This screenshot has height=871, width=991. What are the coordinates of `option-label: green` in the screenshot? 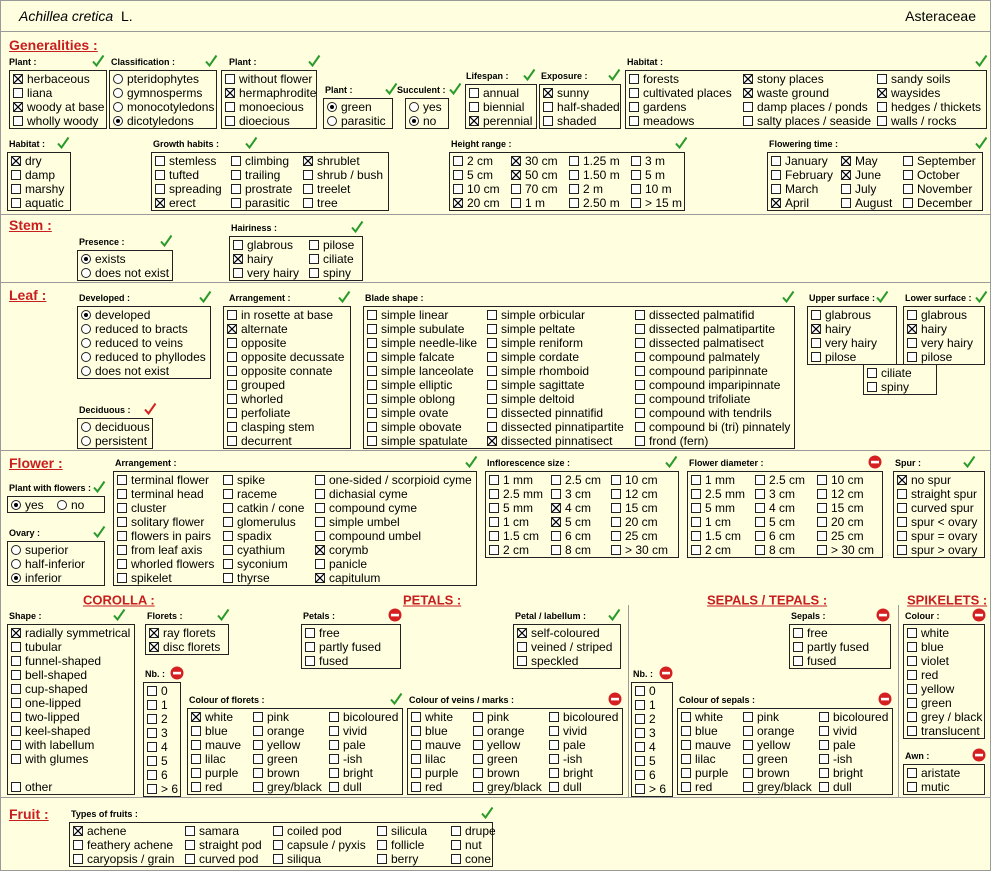 It's located at (502, 759).